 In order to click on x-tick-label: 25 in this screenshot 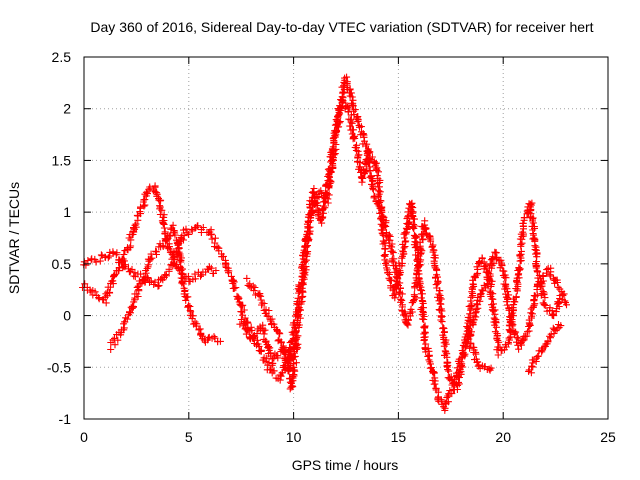, I will do `click(608, 437)`.